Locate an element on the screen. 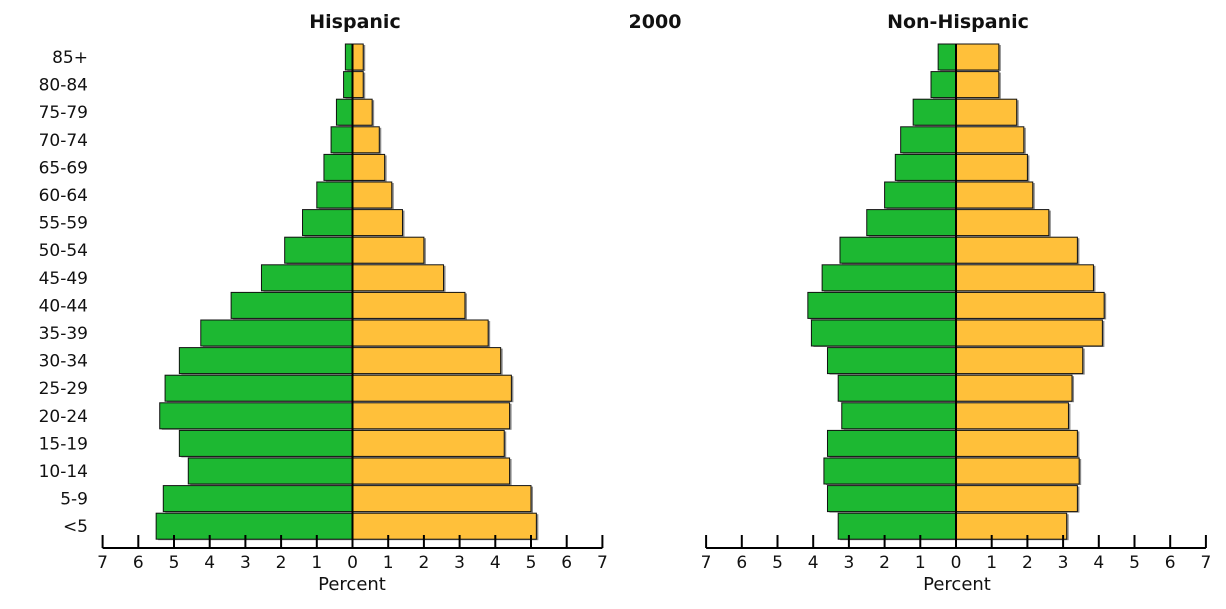 This screenshot has height=609, width=1226. non-hispanic-x-tick-label-12: 5 is located at coordinates (1134, 563).